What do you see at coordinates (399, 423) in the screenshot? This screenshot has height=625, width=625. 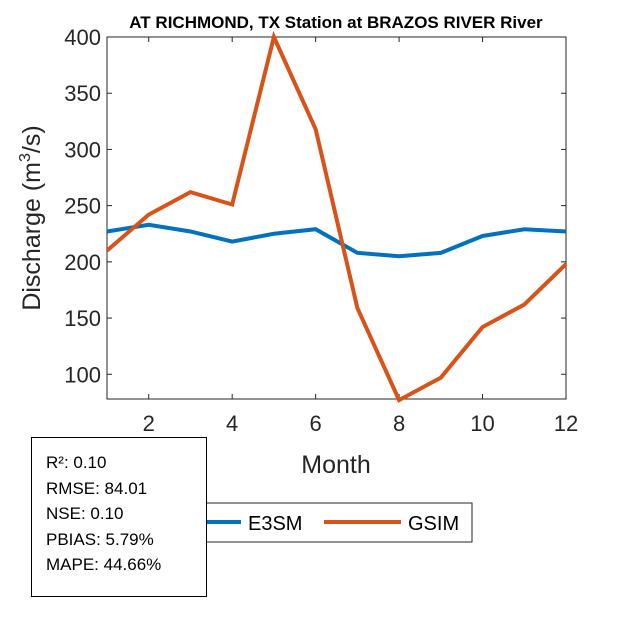 I see `x-tick-label: 8` at bounding box center [399, 423].